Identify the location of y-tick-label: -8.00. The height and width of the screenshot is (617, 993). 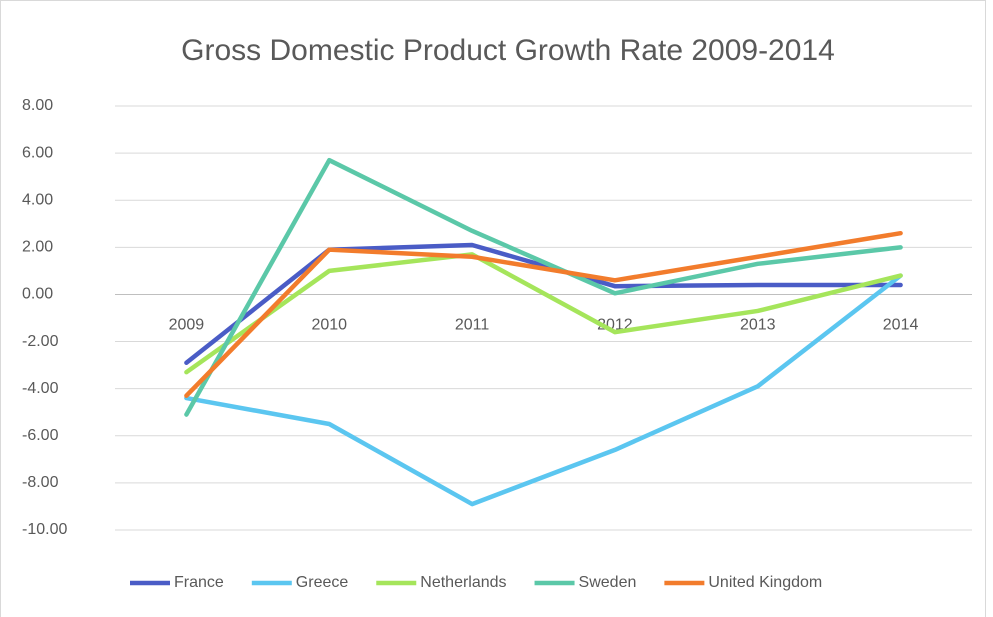
(40, 482).